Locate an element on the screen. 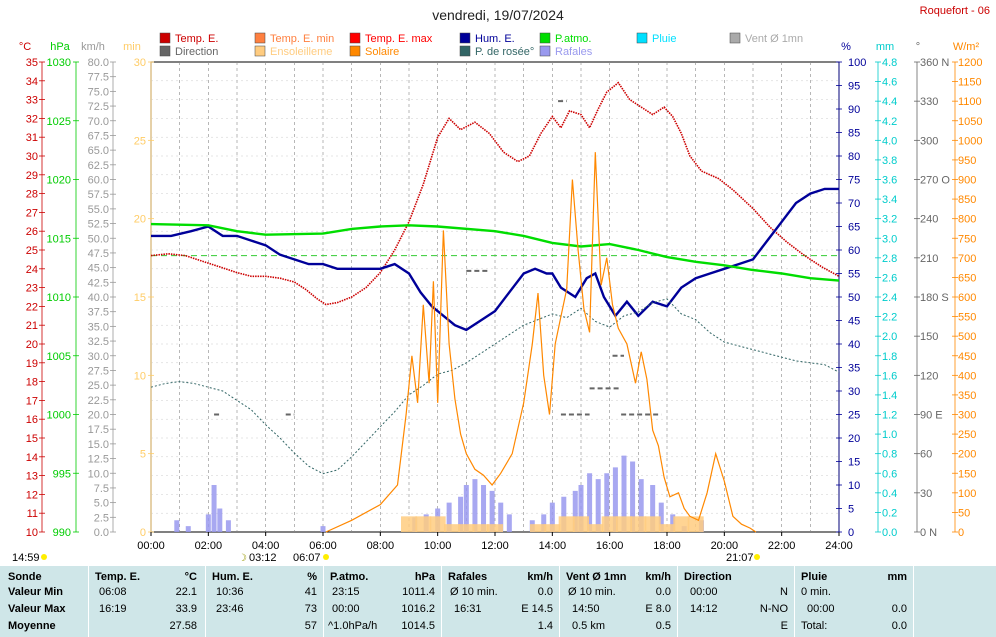  temp-max-value: 33.9 is located at coordinates (186, 609).